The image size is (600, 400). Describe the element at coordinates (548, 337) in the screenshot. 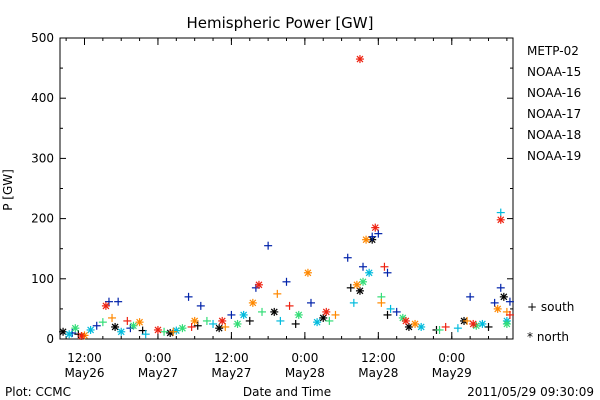

I see `marker-legend-entry: * north` at that location.